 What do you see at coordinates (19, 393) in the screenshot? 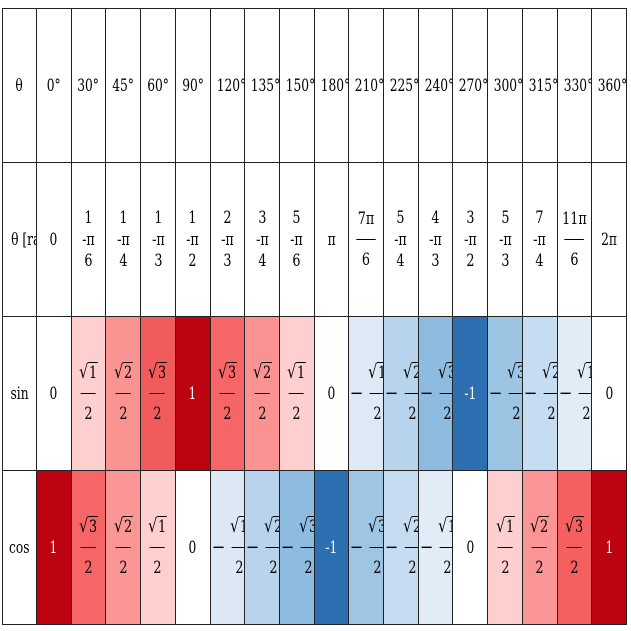
I see `row-label-sin: sin` at bounding box center [19, 393].